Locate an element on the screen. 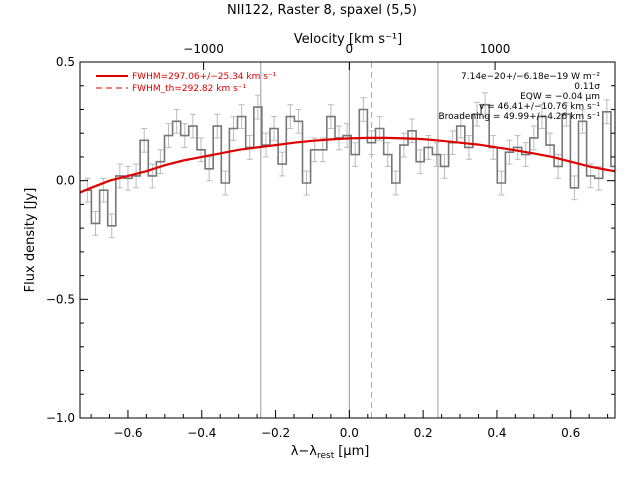 The height and width of the screenshot is (480, 640). top-tick-label: 0 is located at coordinates (350, 49).